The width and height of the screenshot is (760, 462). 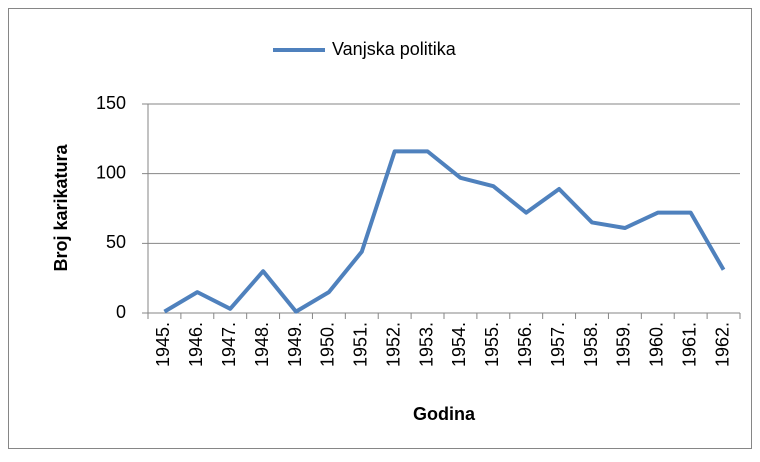 I want to click on y-tick-label: 0, so click(x=121, y=312).